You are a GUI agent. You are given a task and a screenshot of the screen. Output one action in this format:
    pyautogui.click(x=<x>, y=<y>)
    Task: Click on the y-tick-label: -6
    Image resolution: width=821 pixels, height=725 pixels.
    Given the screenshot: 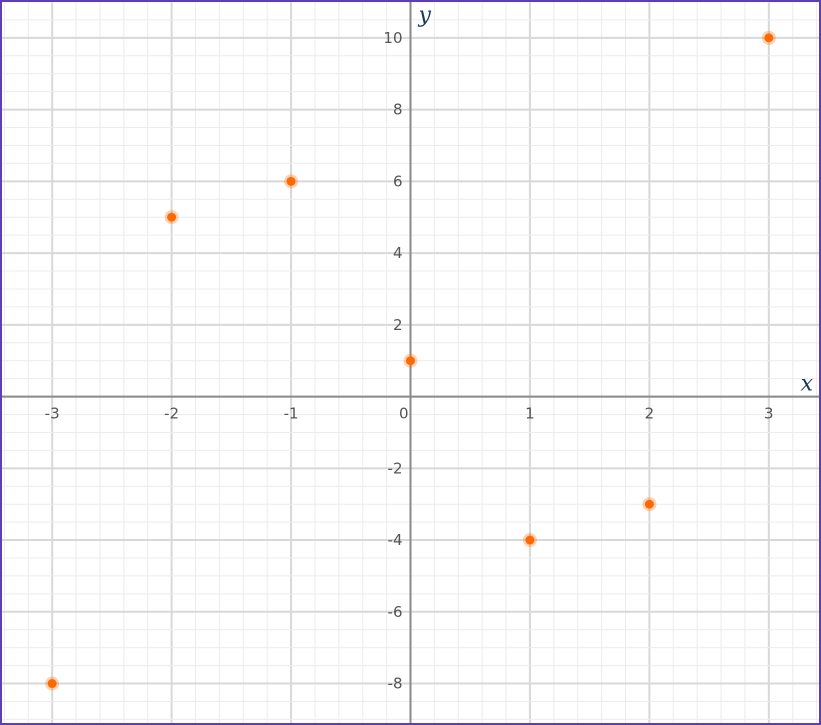 What is the action you would take?
    pyautogui.click(x=395, y=612)
    